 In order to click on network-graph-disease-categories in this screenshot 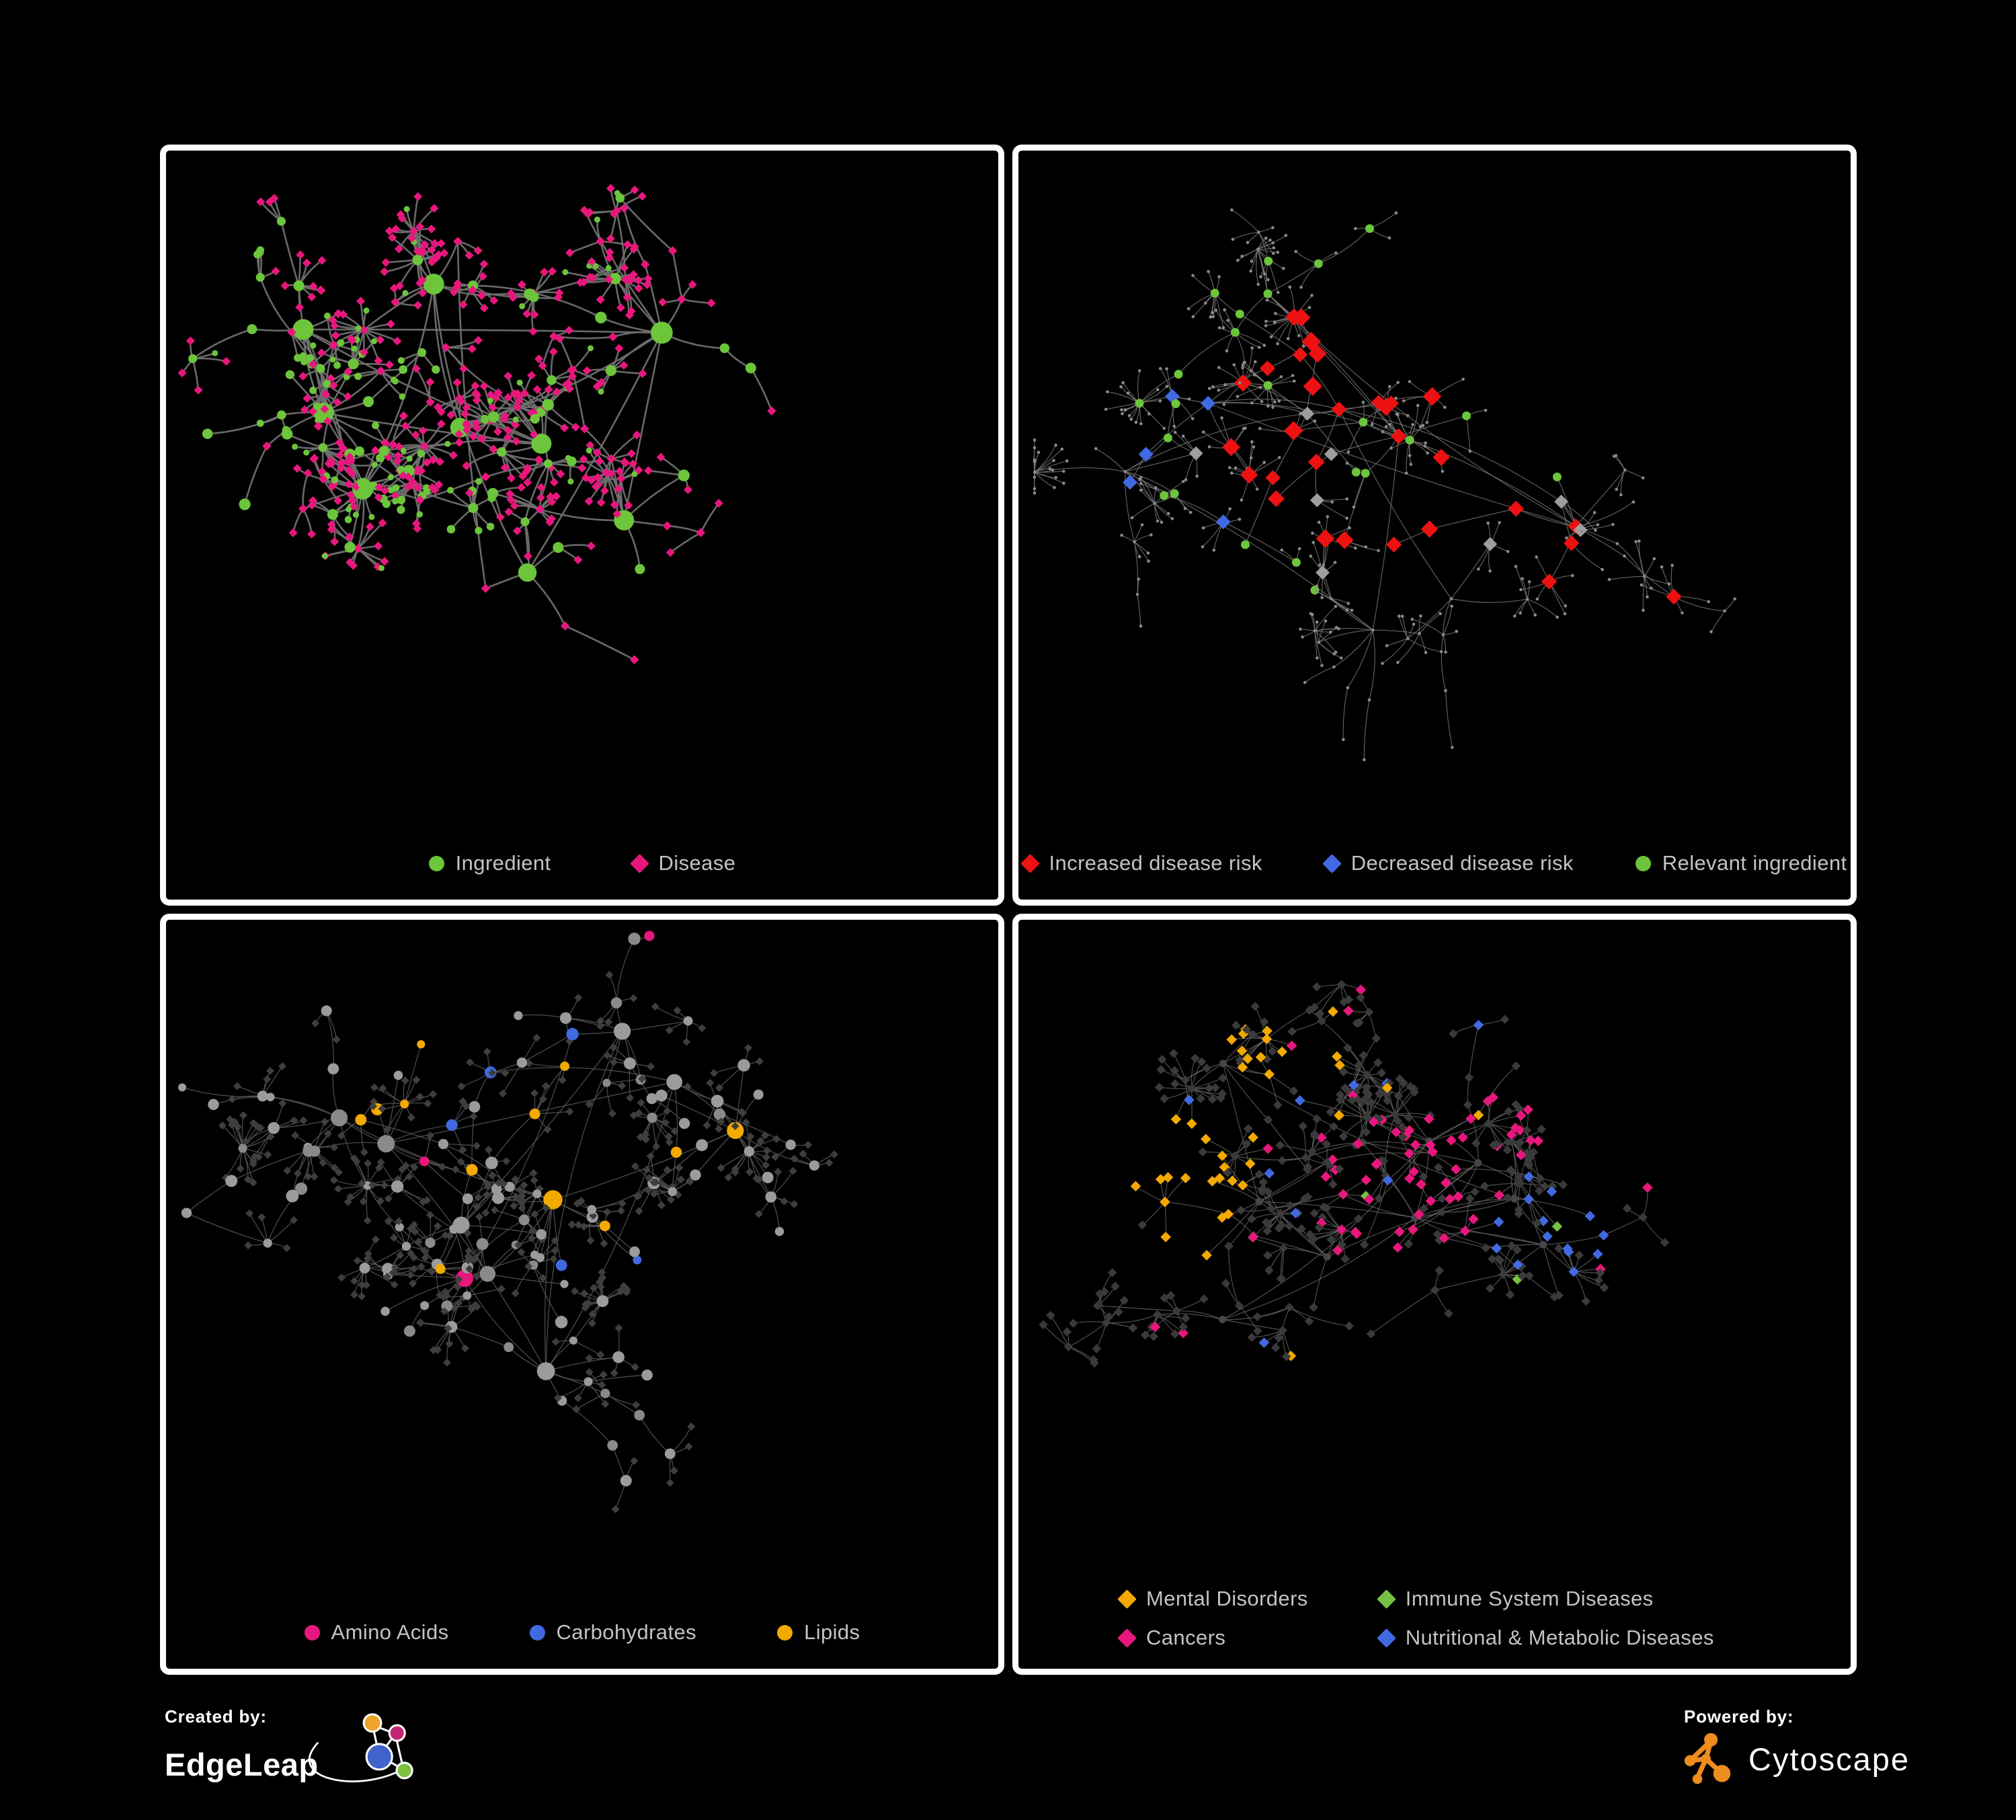, I will do `click(1354, 1174)`.